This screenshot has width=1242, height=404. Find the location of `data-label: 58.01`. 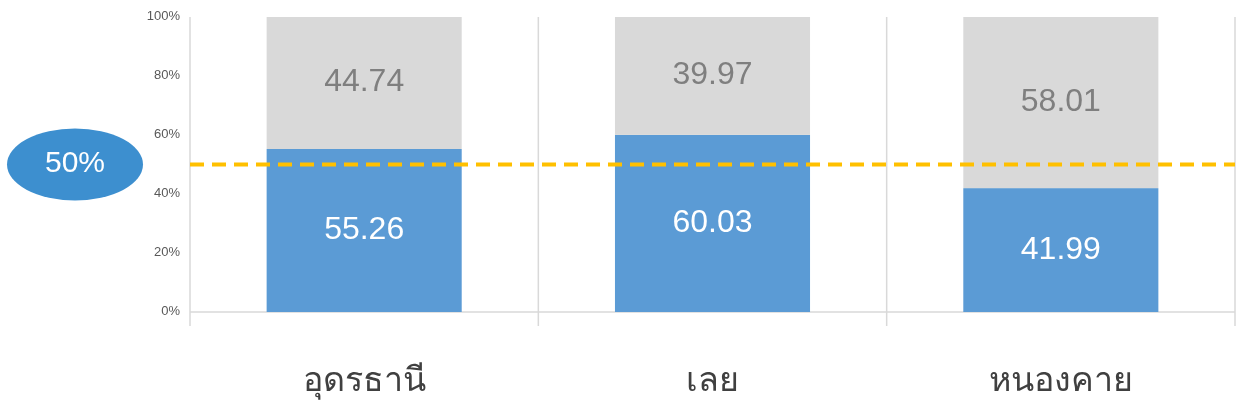

data-label: 58.01 is located at coordinates (1060, 100).